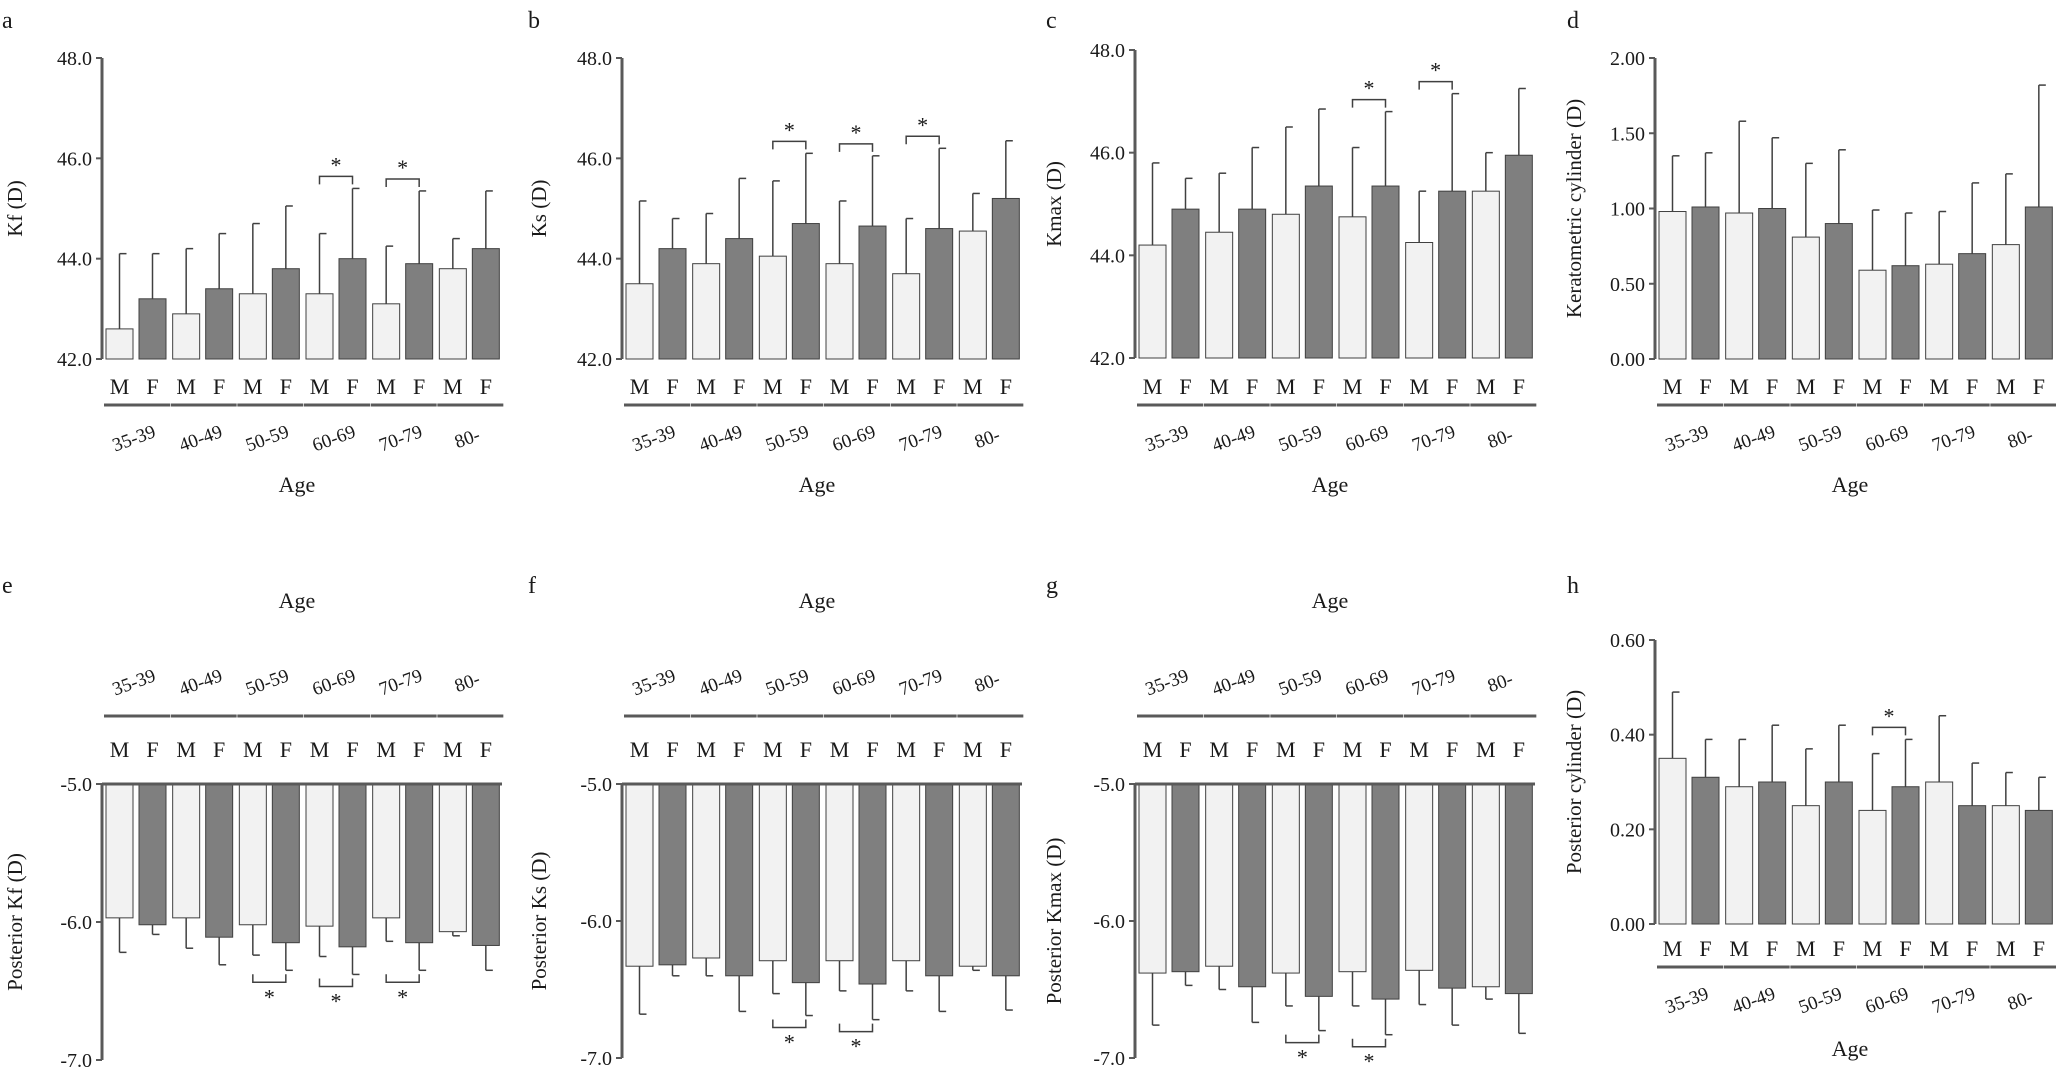 The image size is (2056, 1072). I want to click on y-tick-label: 0.40, so click(1627, 736).